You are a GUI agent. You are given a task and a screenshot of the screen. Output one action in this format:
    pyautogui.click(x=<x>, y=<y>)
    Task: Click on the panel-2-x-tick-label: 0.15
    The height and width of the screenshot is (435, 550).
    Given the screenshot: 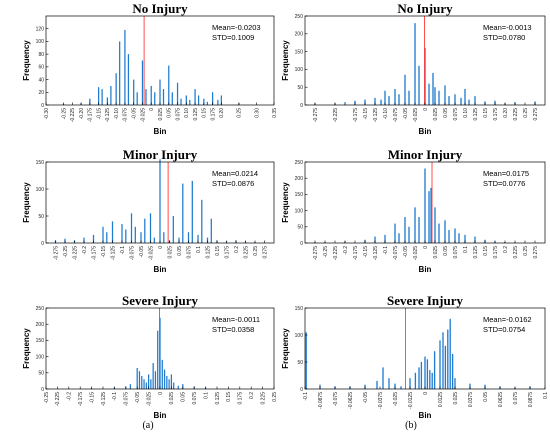 What is the action you would take?
    pyautogui.click(x=486, y=113)
    